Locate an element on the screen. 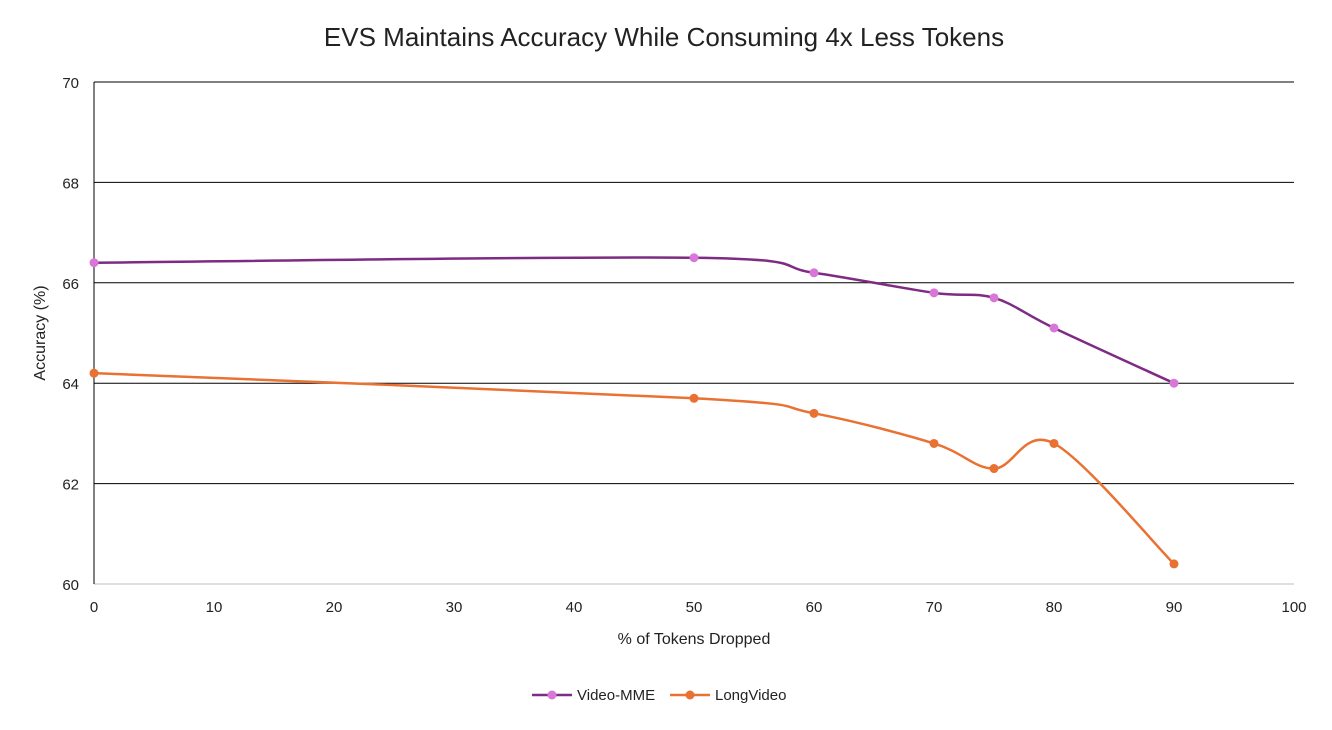 This screenshot has height=730, width=1332. x-tick-label: 10 is located at coordinates (214, 607).